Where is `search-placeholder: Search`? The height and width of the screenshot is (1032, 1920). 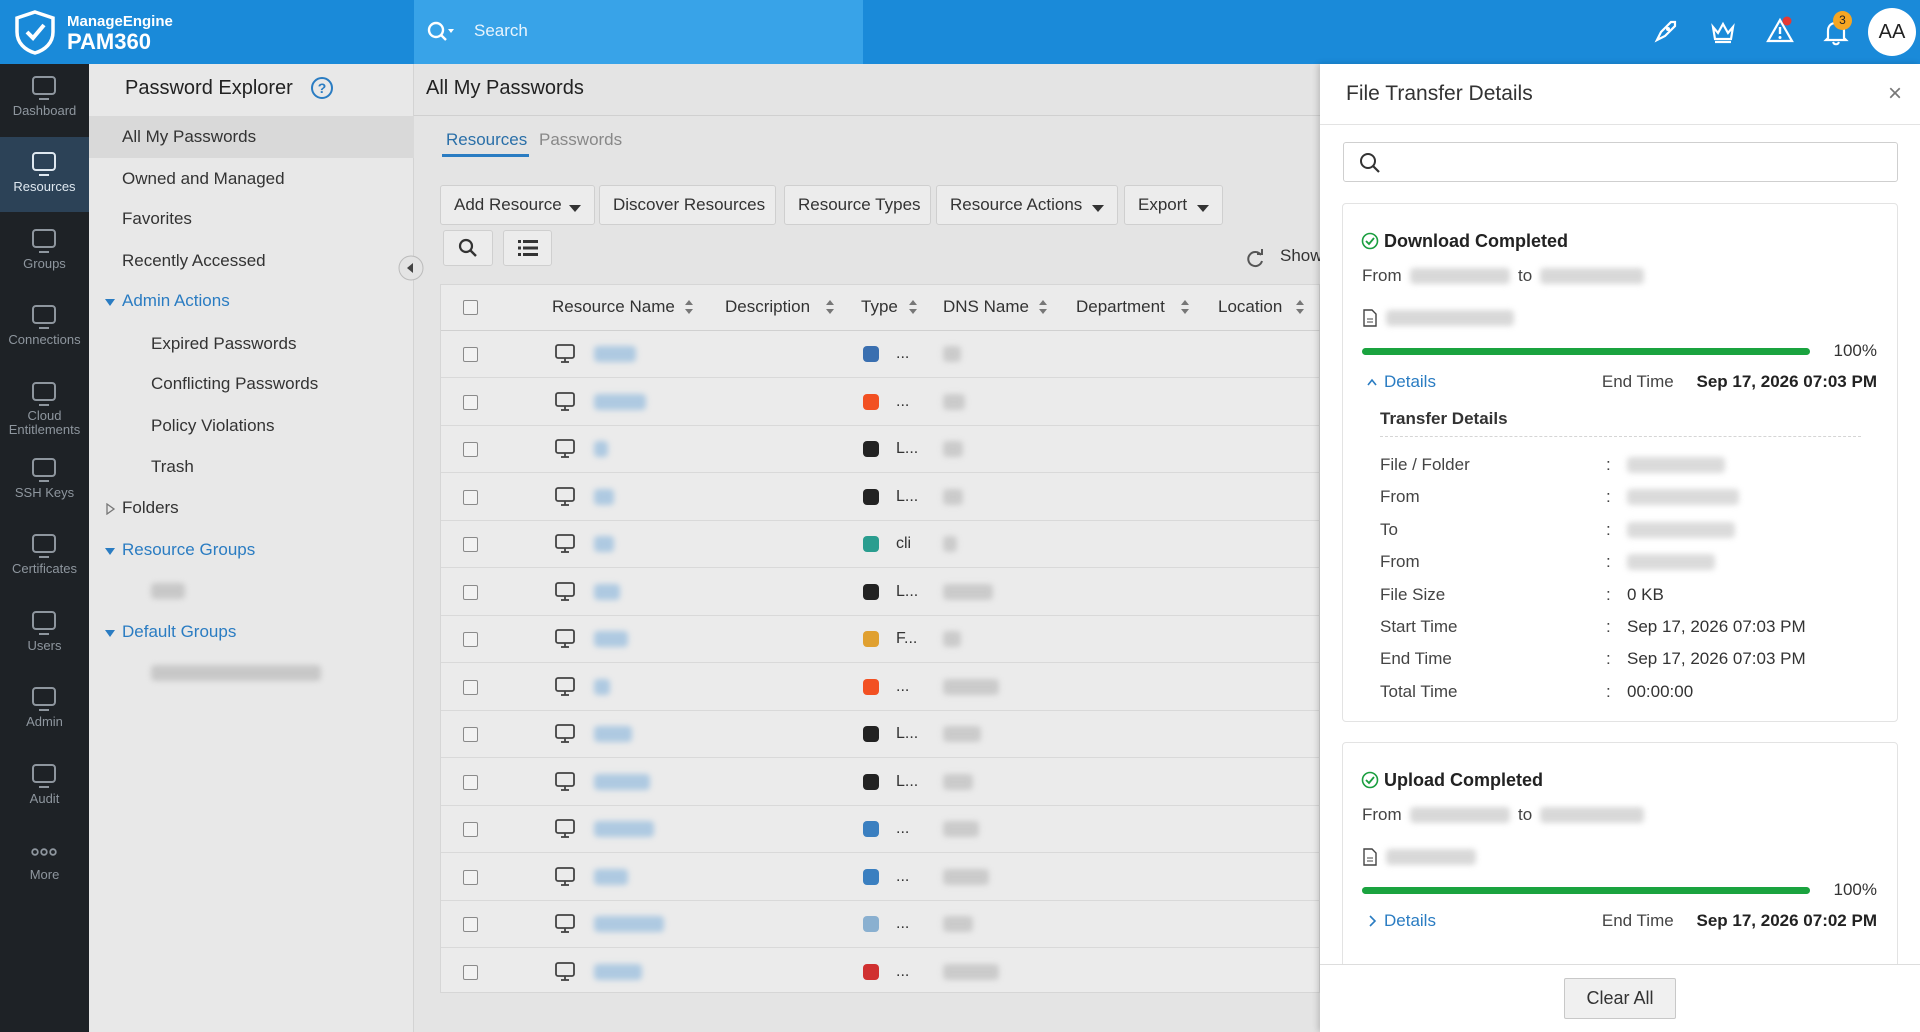 search-placeholder: Search is located at coordinates (501, 30).